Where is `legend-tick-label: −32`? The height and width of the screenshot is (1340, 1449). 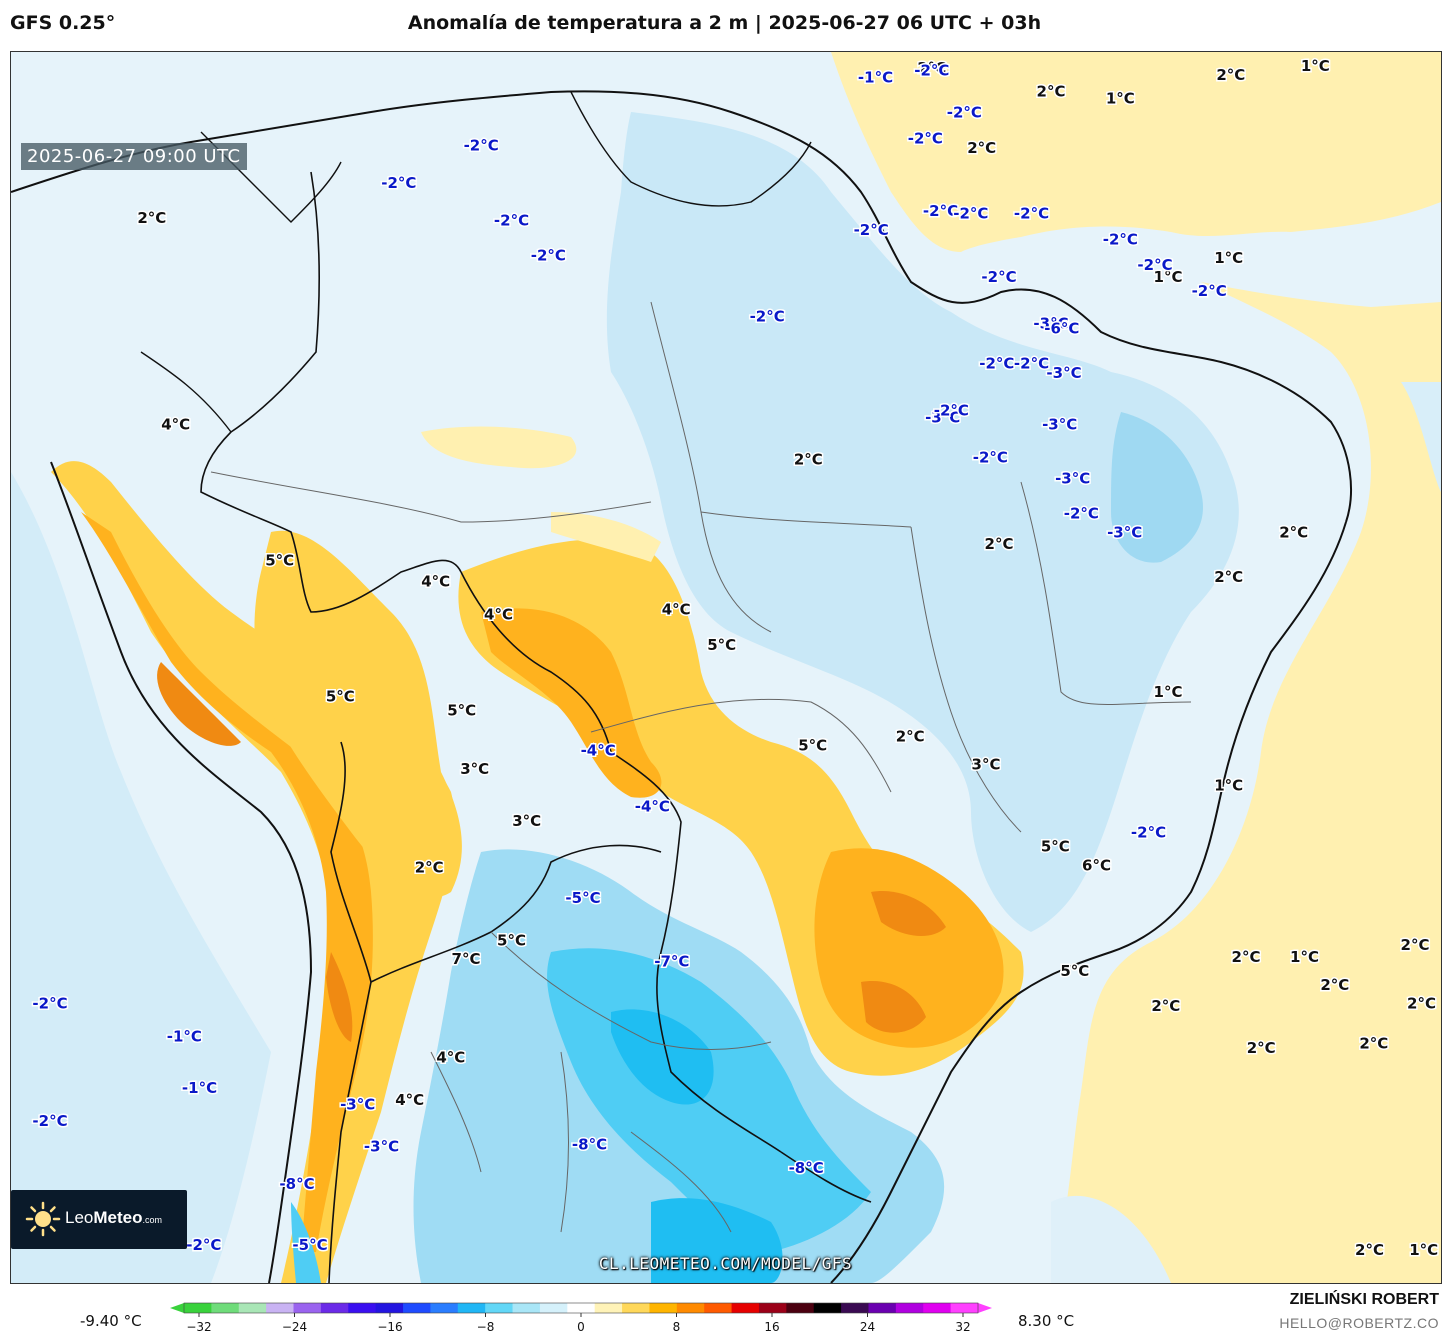
legend-tick-label: −32 is located at coordinates (198, 1327).